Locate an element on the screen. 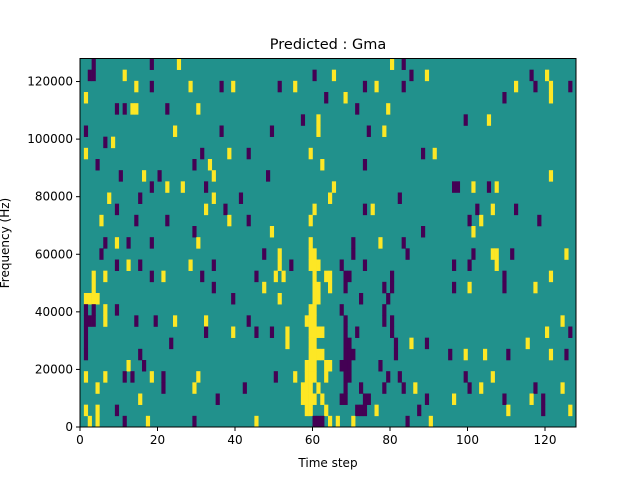 The height and width of the screenshot is (480, 640). x-tick-label: 40 is located at coordinates (234, 440).